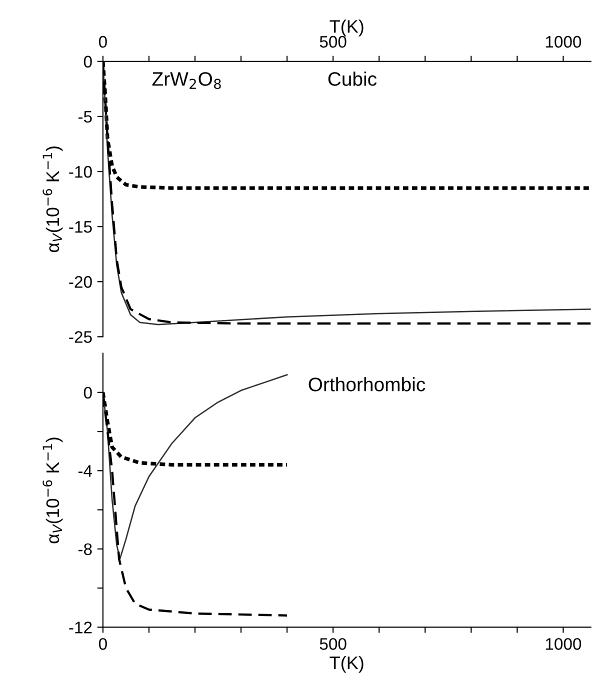  Describe the element at coordinates (80, 282) in the screenshot. I see `y-tick-label: -20` at that location.